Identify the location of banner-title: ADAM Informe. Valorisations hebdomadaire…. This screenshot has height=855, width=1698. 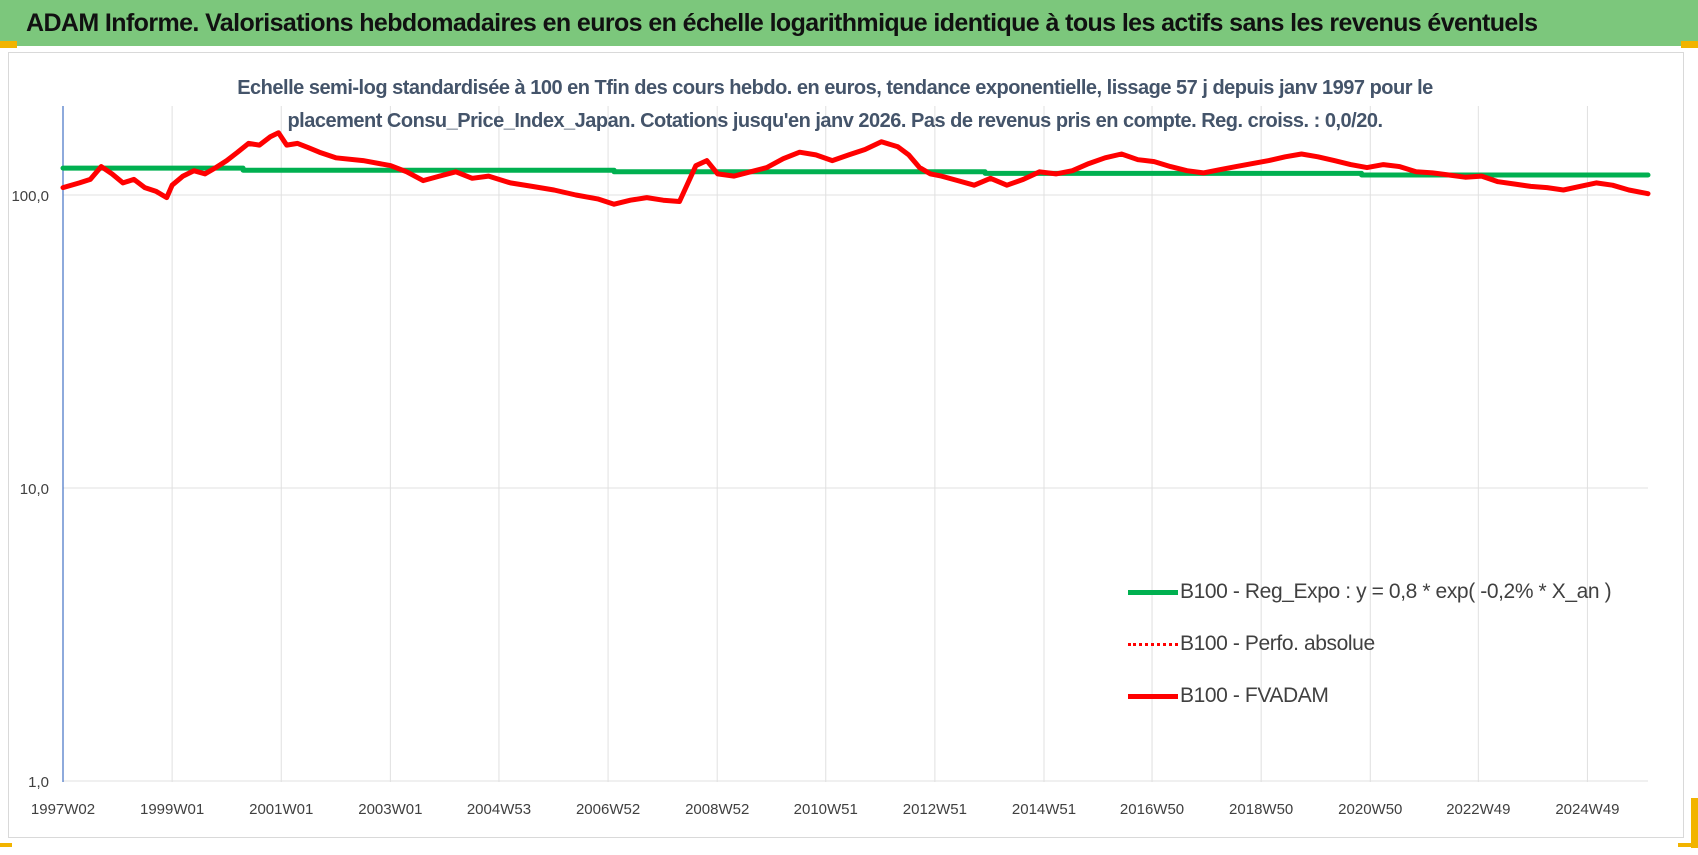
(782, 22).